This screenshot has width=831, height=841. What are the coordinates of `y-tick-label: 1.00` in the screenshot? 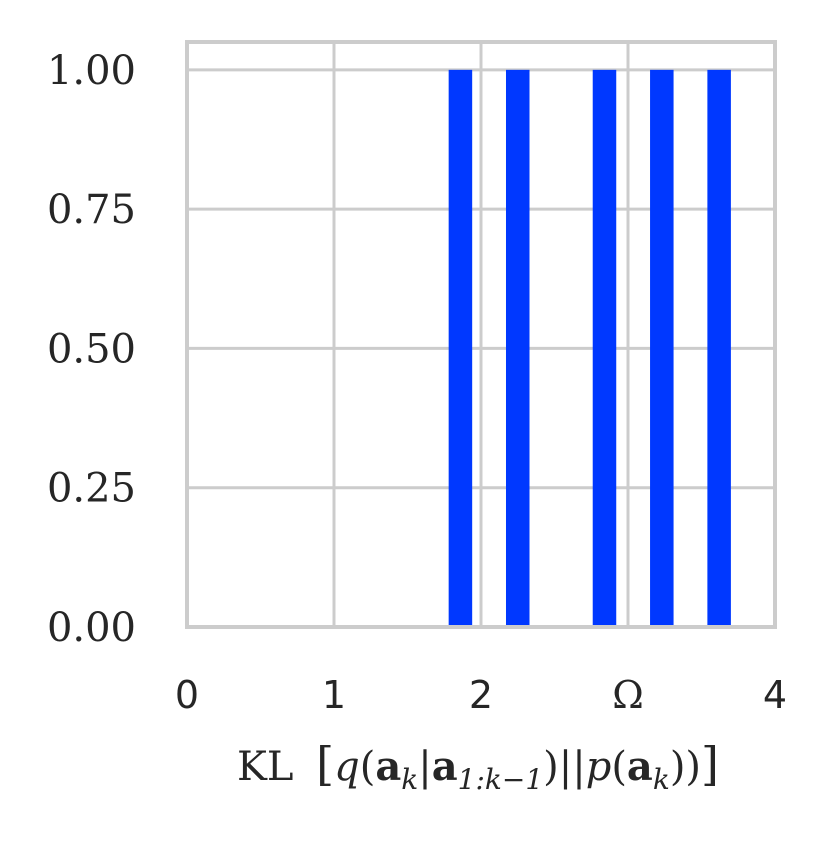 It's located at (91, 71).